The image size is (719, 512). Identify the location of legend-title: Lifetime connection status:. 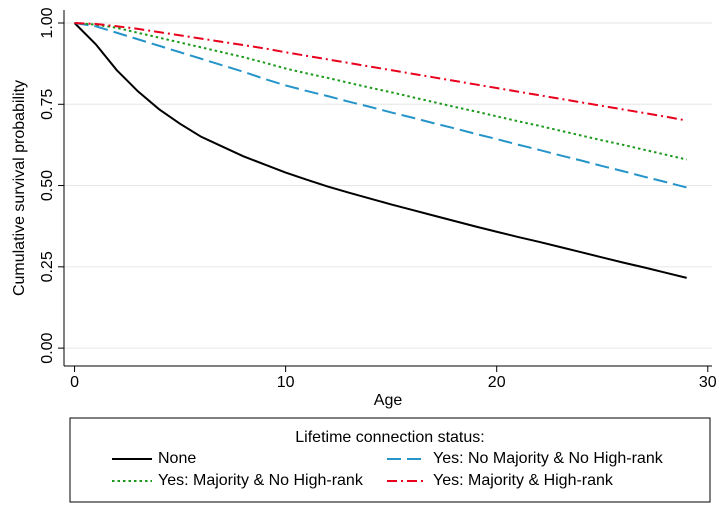
(389, 437).